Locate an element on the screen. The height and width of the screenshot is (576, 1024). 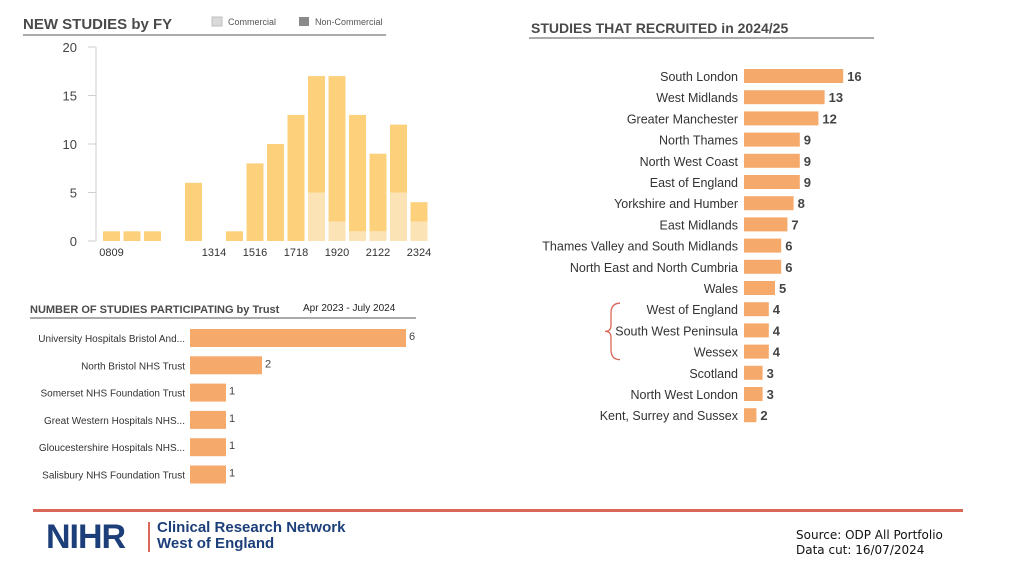
bar-commercial-2021 is located at coordinates (357, 236).